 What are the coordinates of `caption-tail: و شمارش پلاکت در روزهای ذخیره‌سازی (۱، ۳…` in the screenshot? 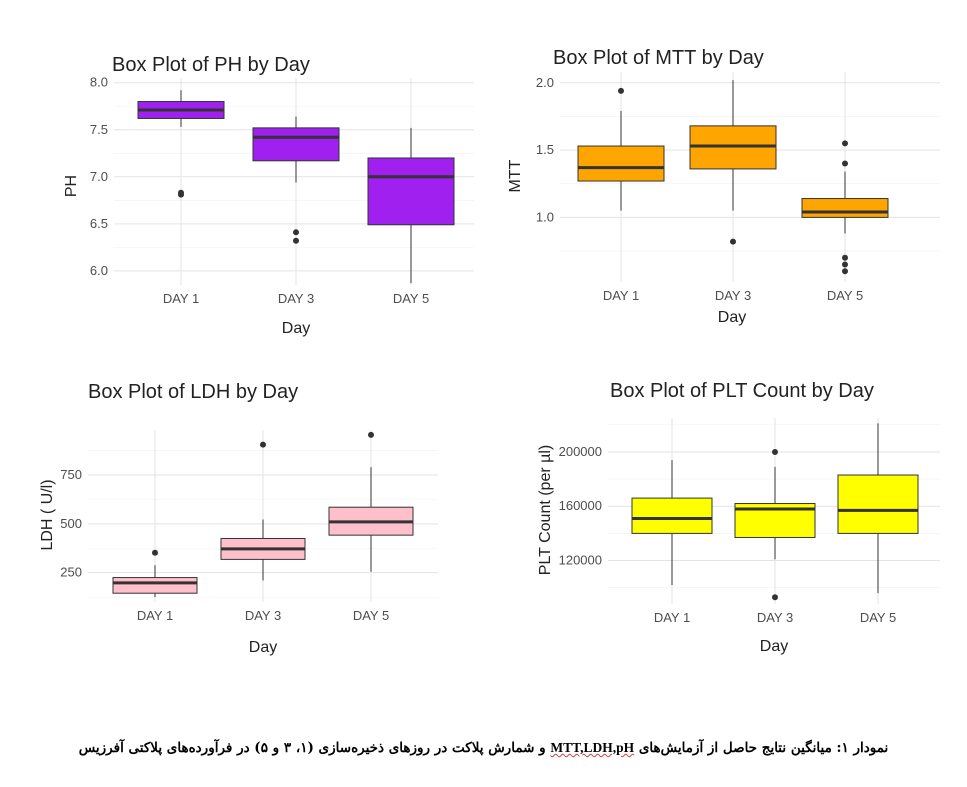 It's located at (312, 748).